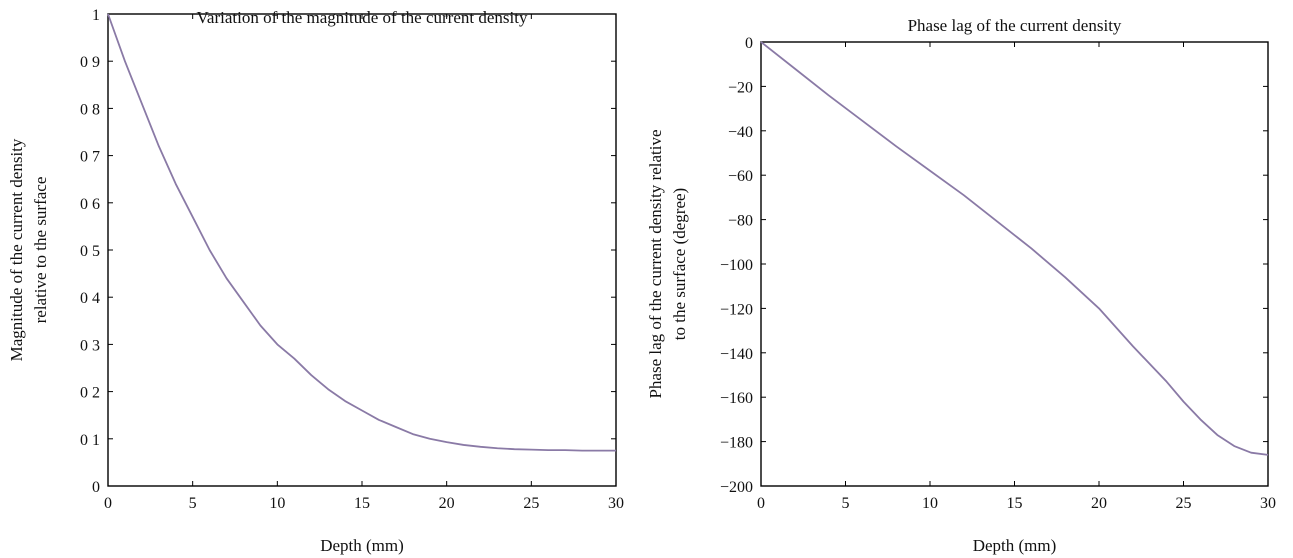  What do you see at coordinates (16, 249) in the screenshot?
I see `magnitude-y-axis-label-line-1: Magnitude of the current density` at bounding box center [16, 249].